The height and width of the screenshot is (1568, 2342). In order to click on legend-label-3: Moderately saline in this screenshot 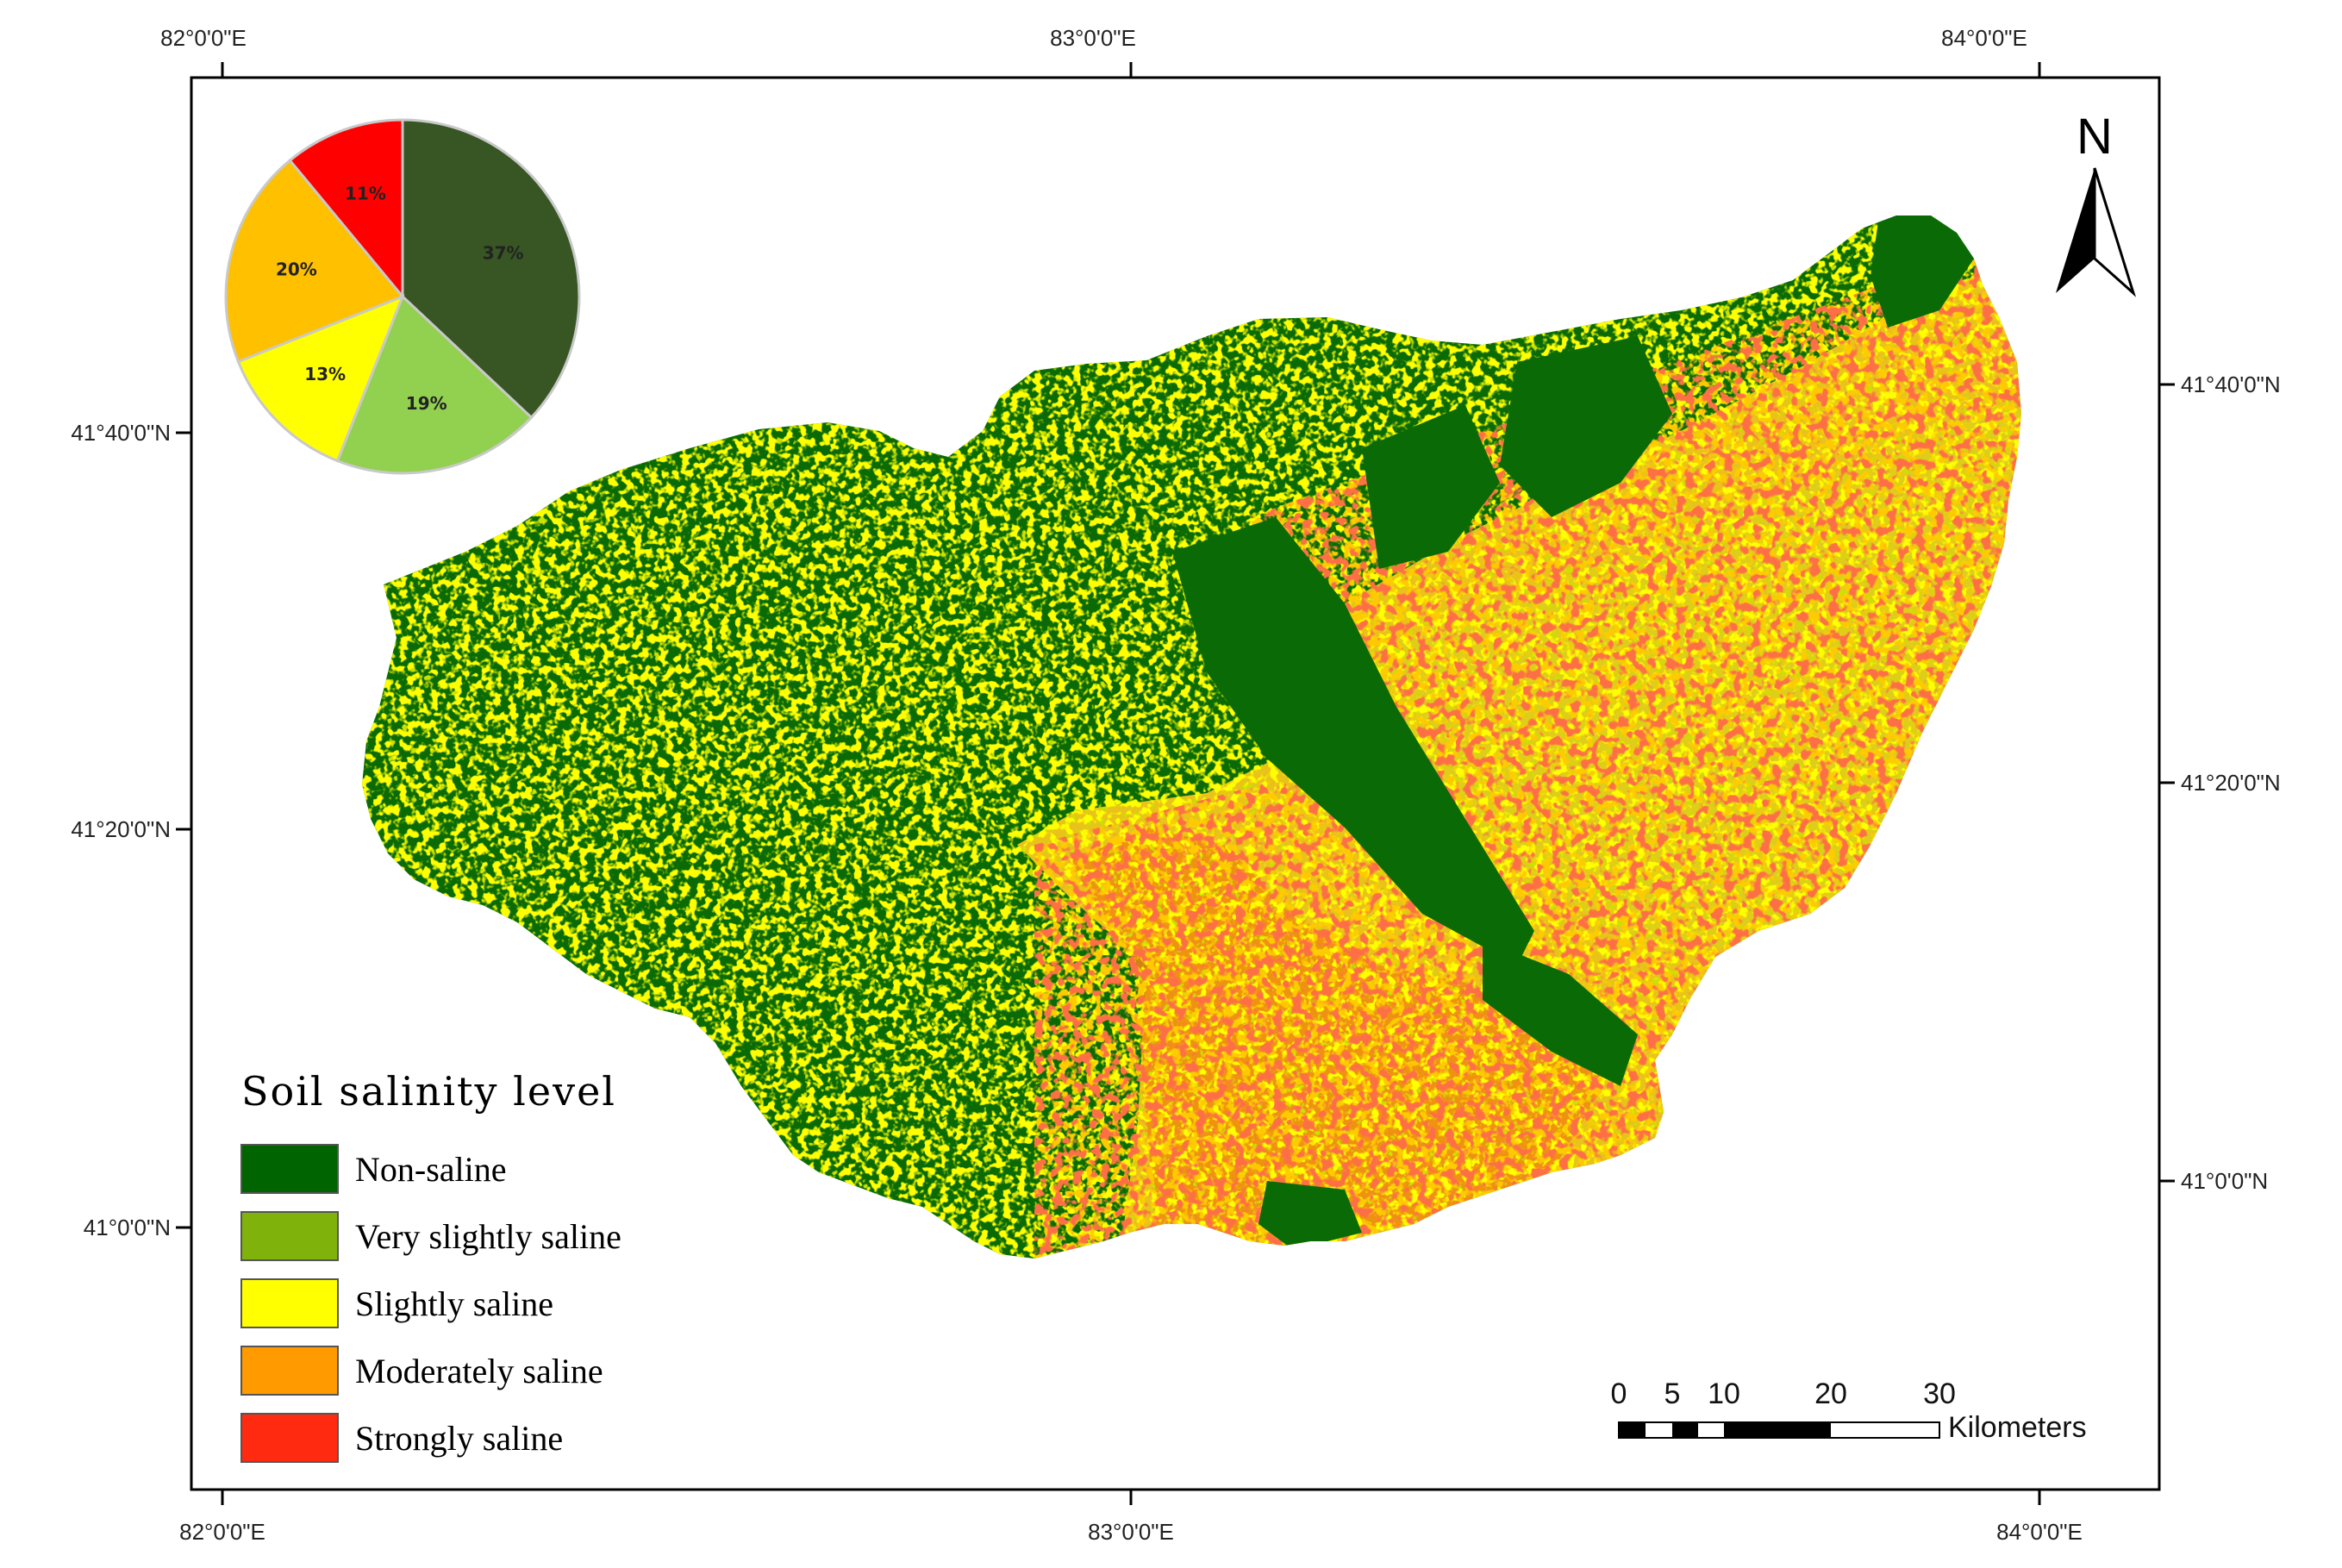, I will do `click(479, 1371)`.